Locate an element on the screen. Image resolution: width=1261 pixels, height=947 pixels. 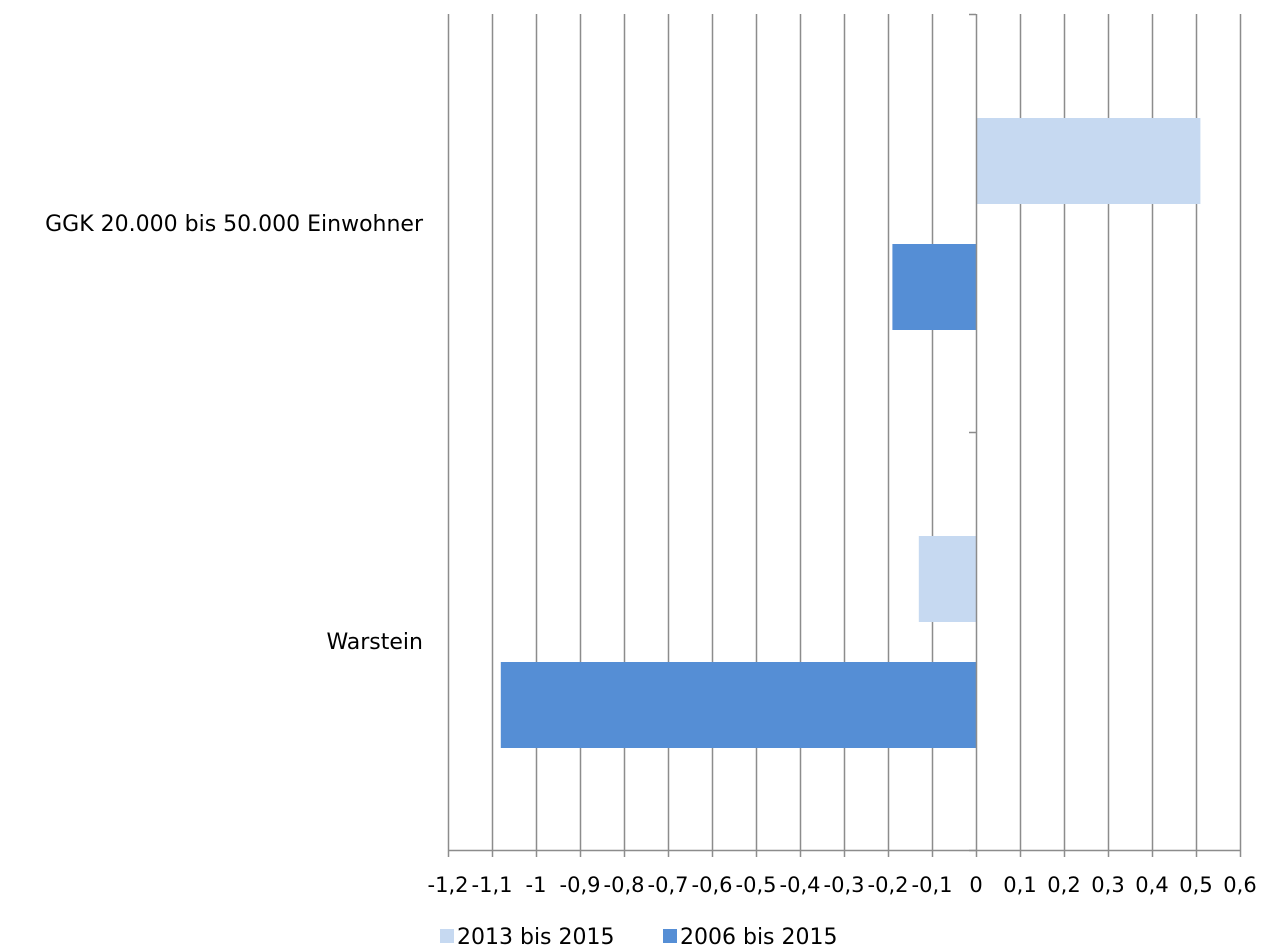
x-tick-label: -0,6 is located at coordinates (712, 885).